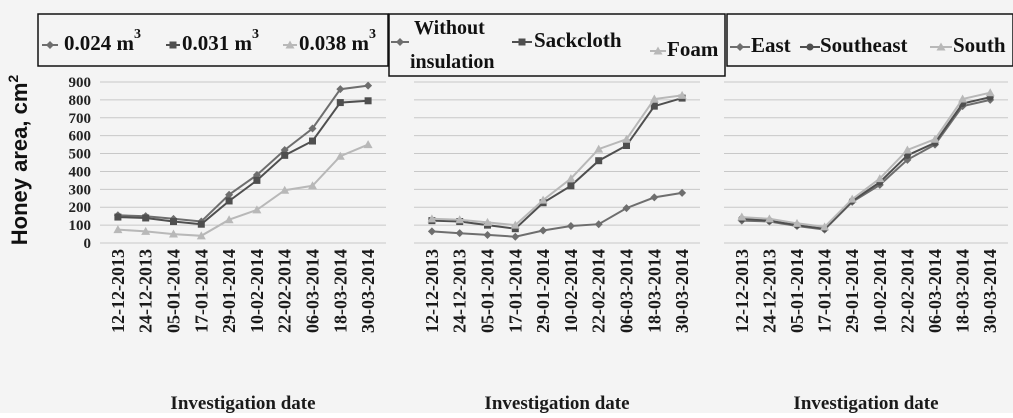  I want to click on legend-label-text: East, so click(771, 45).